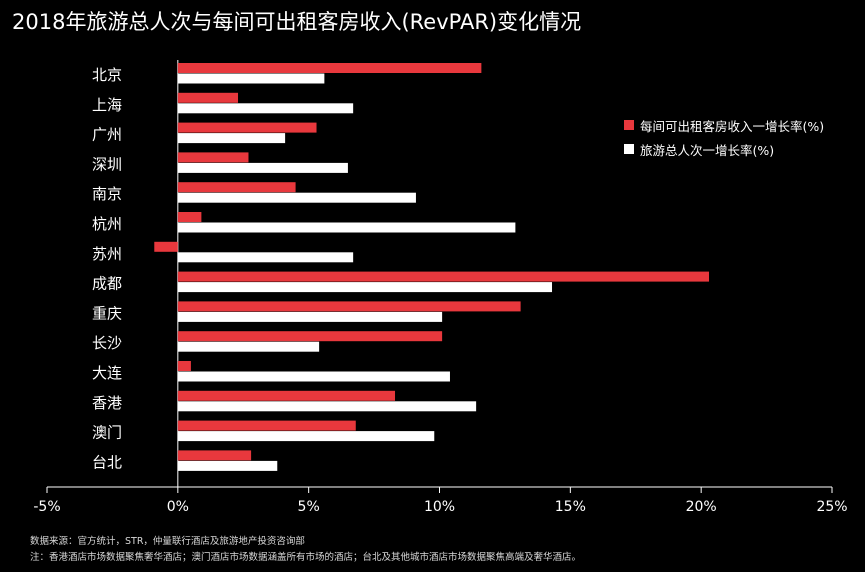 This screenshot has height=572, width=865. I want to click on legend-label-revpar: 每间可出租客房收入一增长率(%), so click(732, 126).